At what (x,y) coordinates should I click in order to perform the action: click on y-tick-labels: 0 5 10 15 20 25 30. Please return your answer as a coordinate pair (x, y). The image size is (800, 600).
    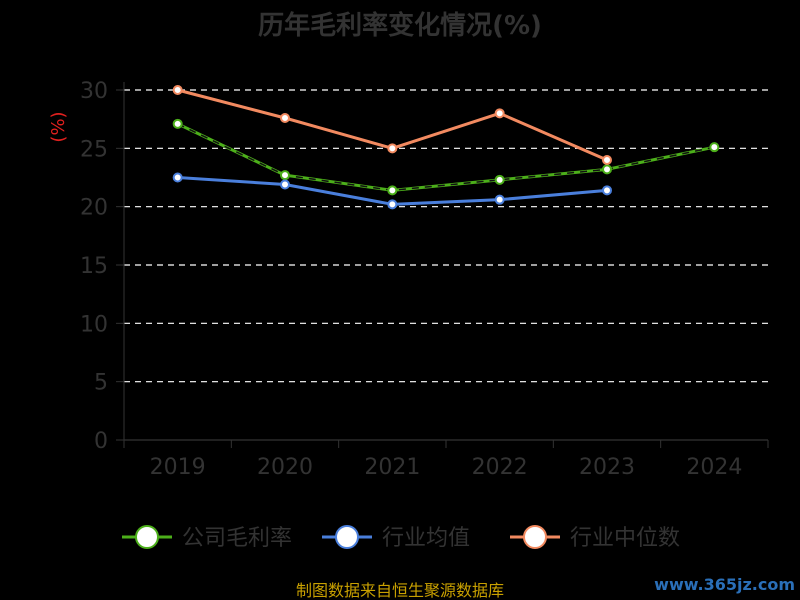
    Looking at the image, I should click on (94, 266).